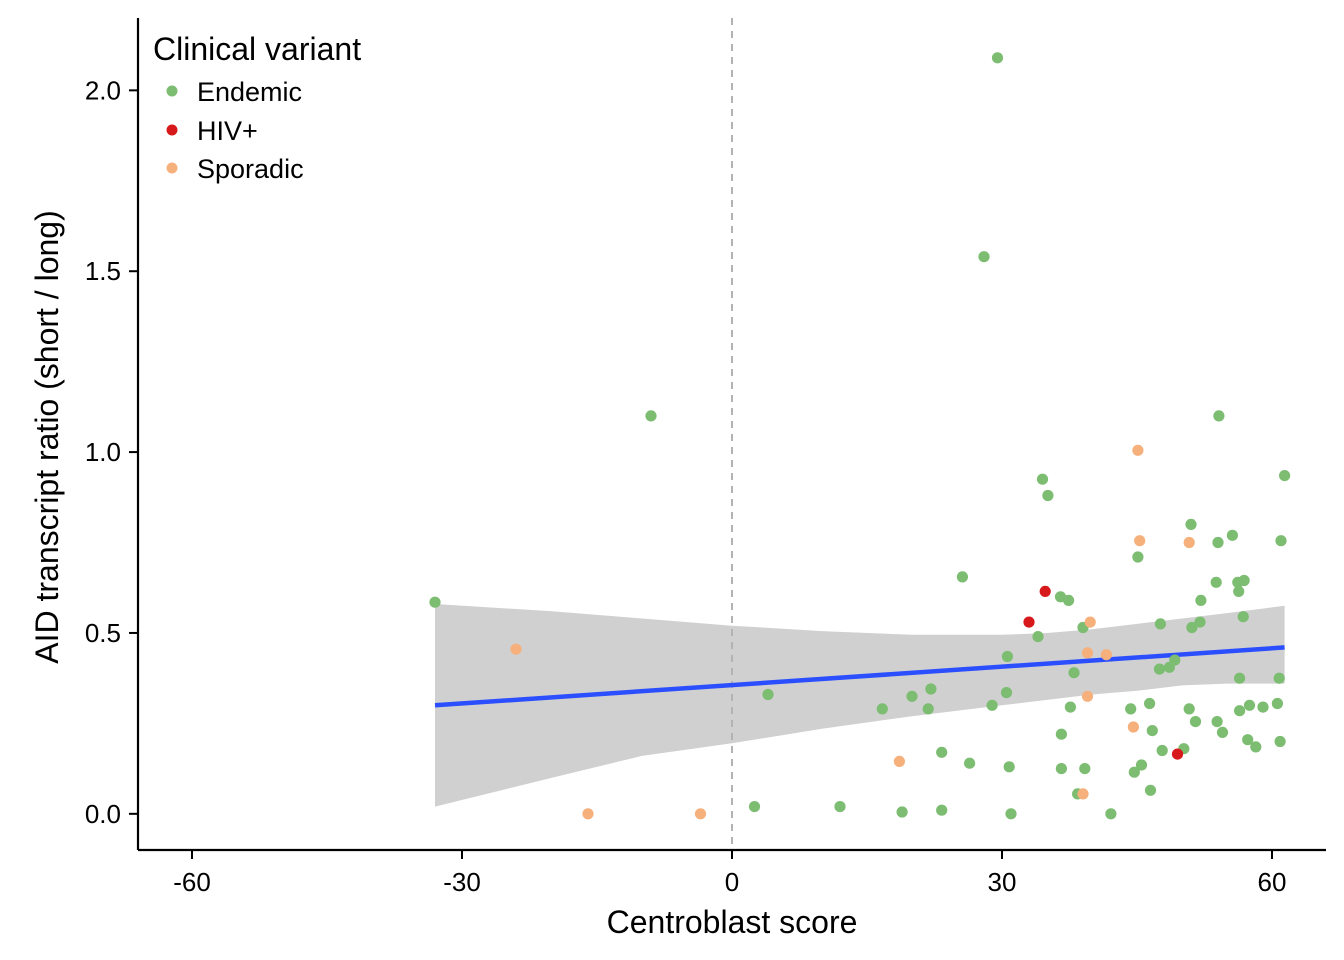 The width and height of the screenshot is (1344, 960). I want to click on x-ticks-layer: -60 -30 0 30 60, so click(729, 873).